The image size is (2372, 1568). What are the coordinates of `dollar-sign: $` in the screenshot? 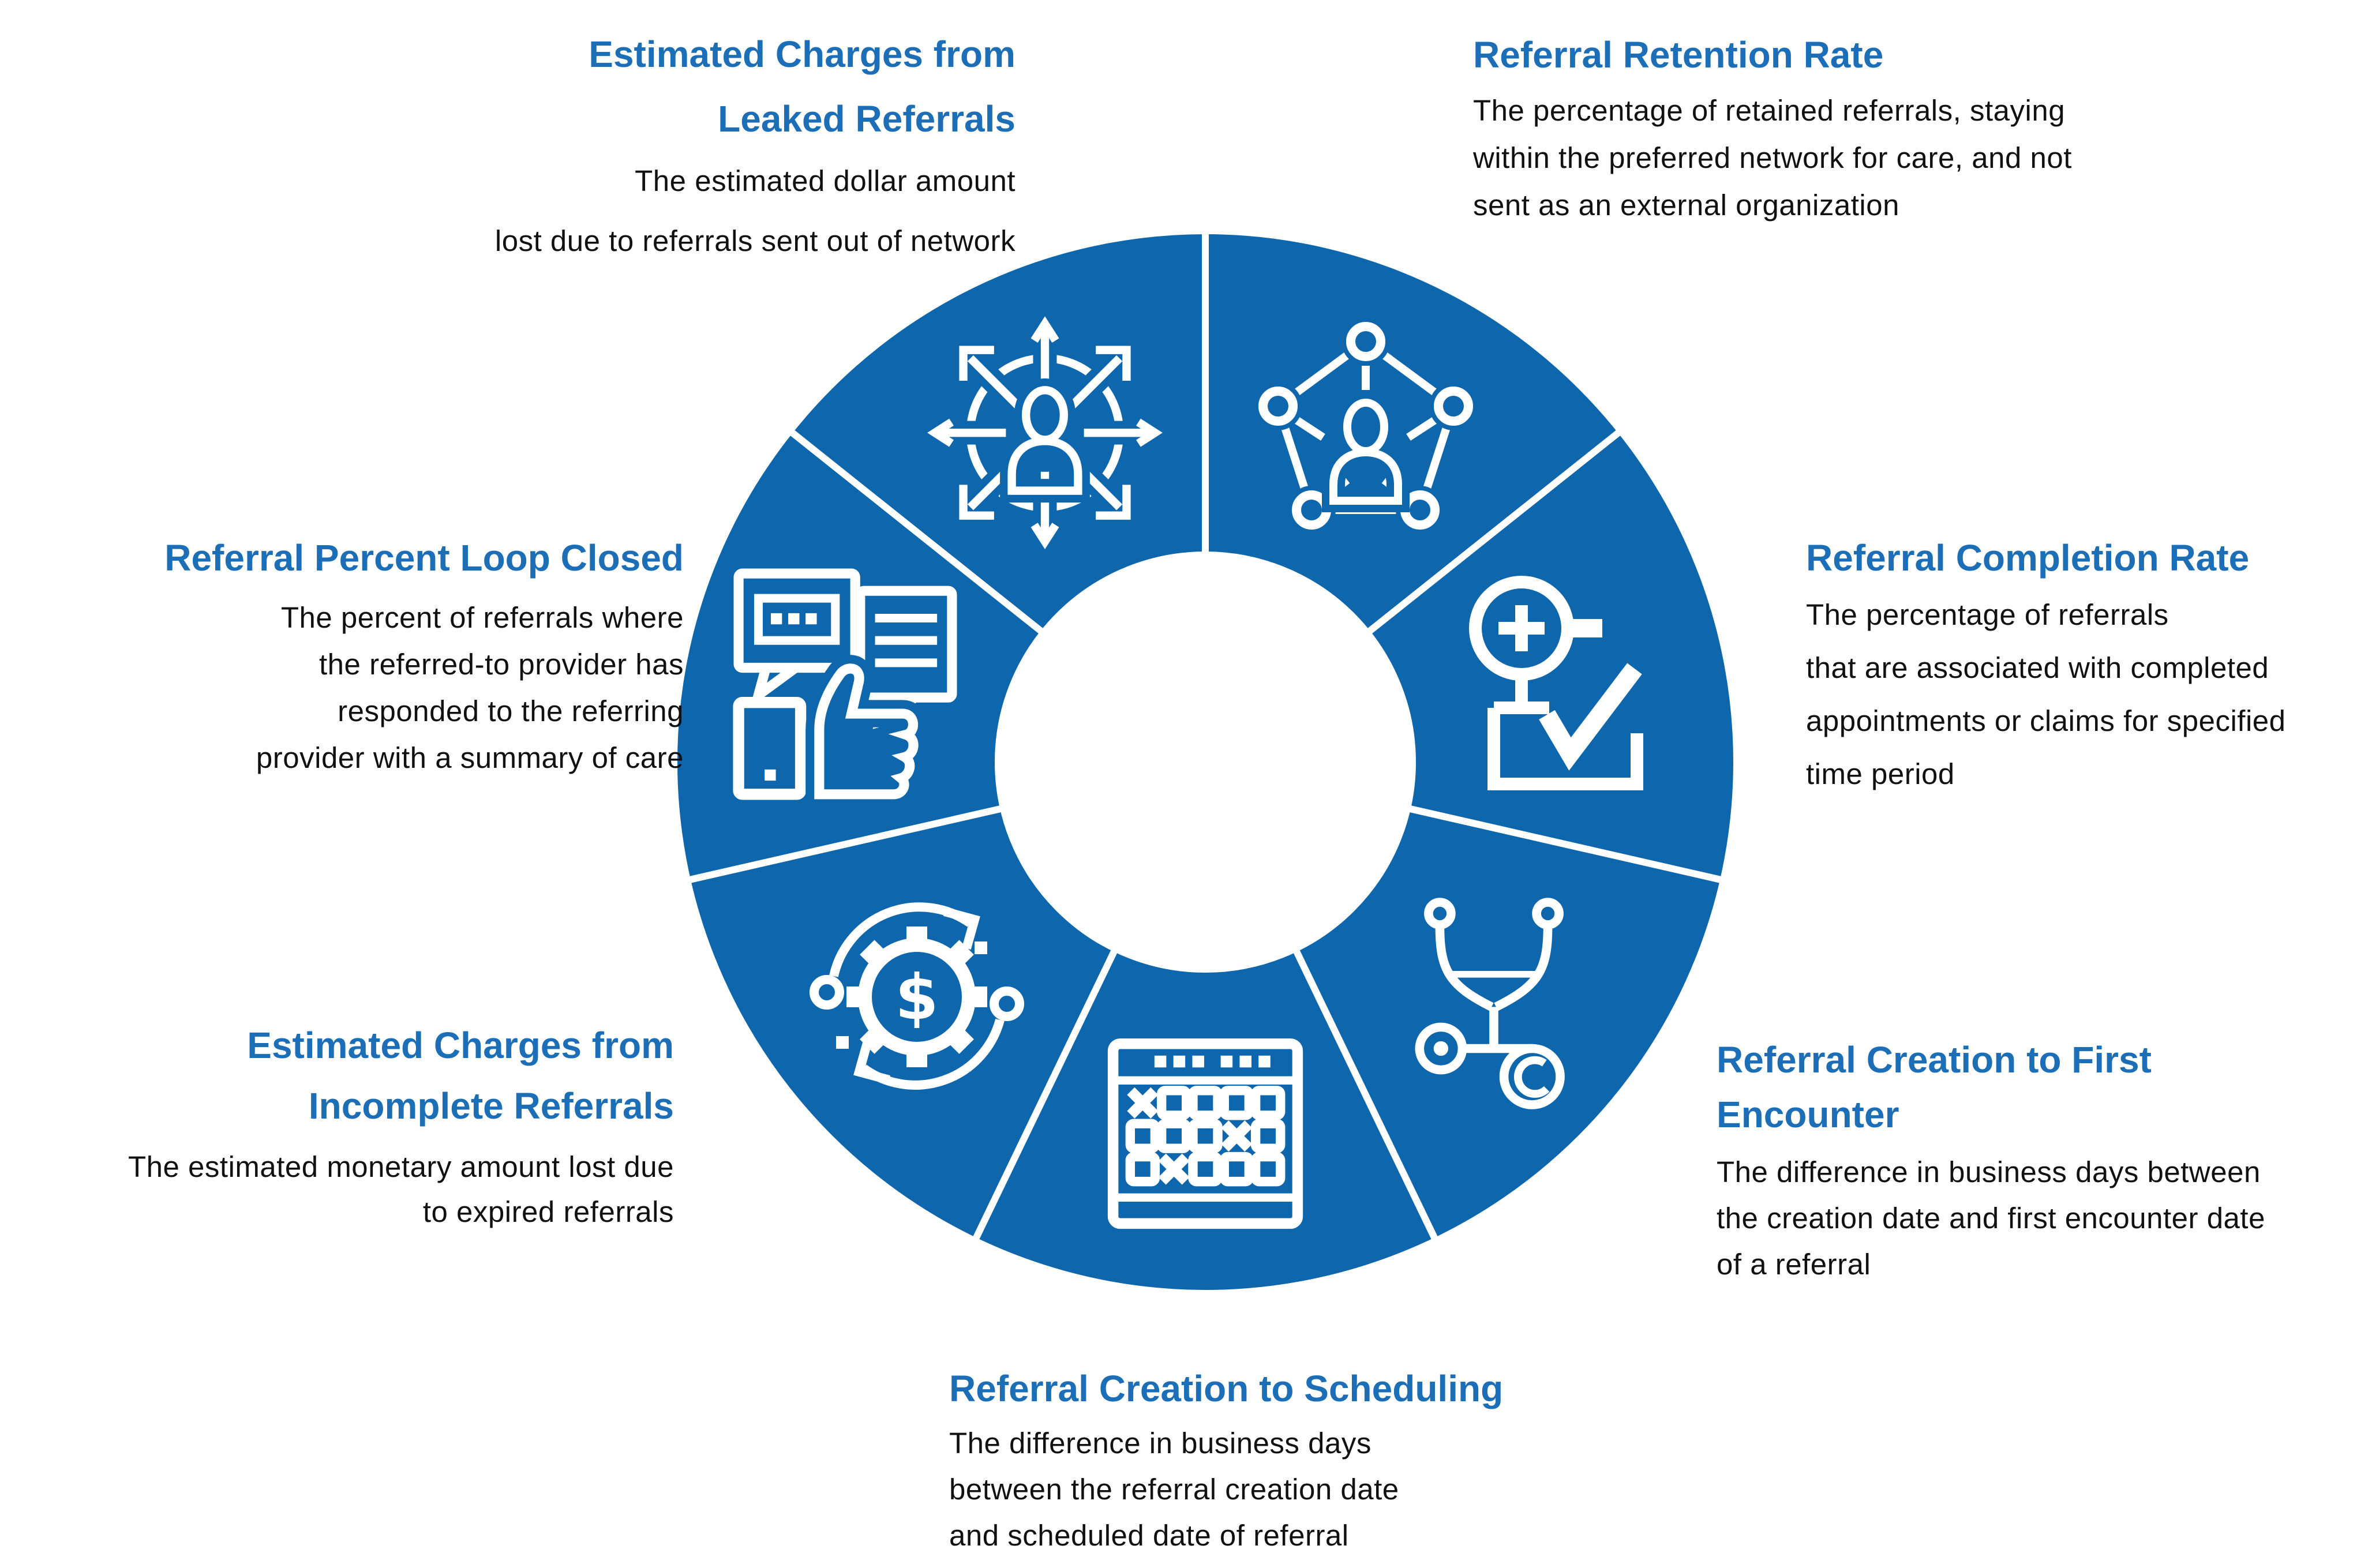 It's located at (916, 998).